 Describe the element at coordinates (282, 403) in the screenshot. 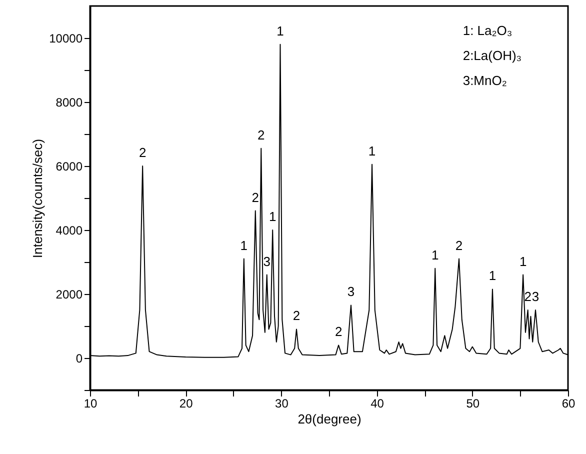

I see `x-tick-label: 30` at that location.